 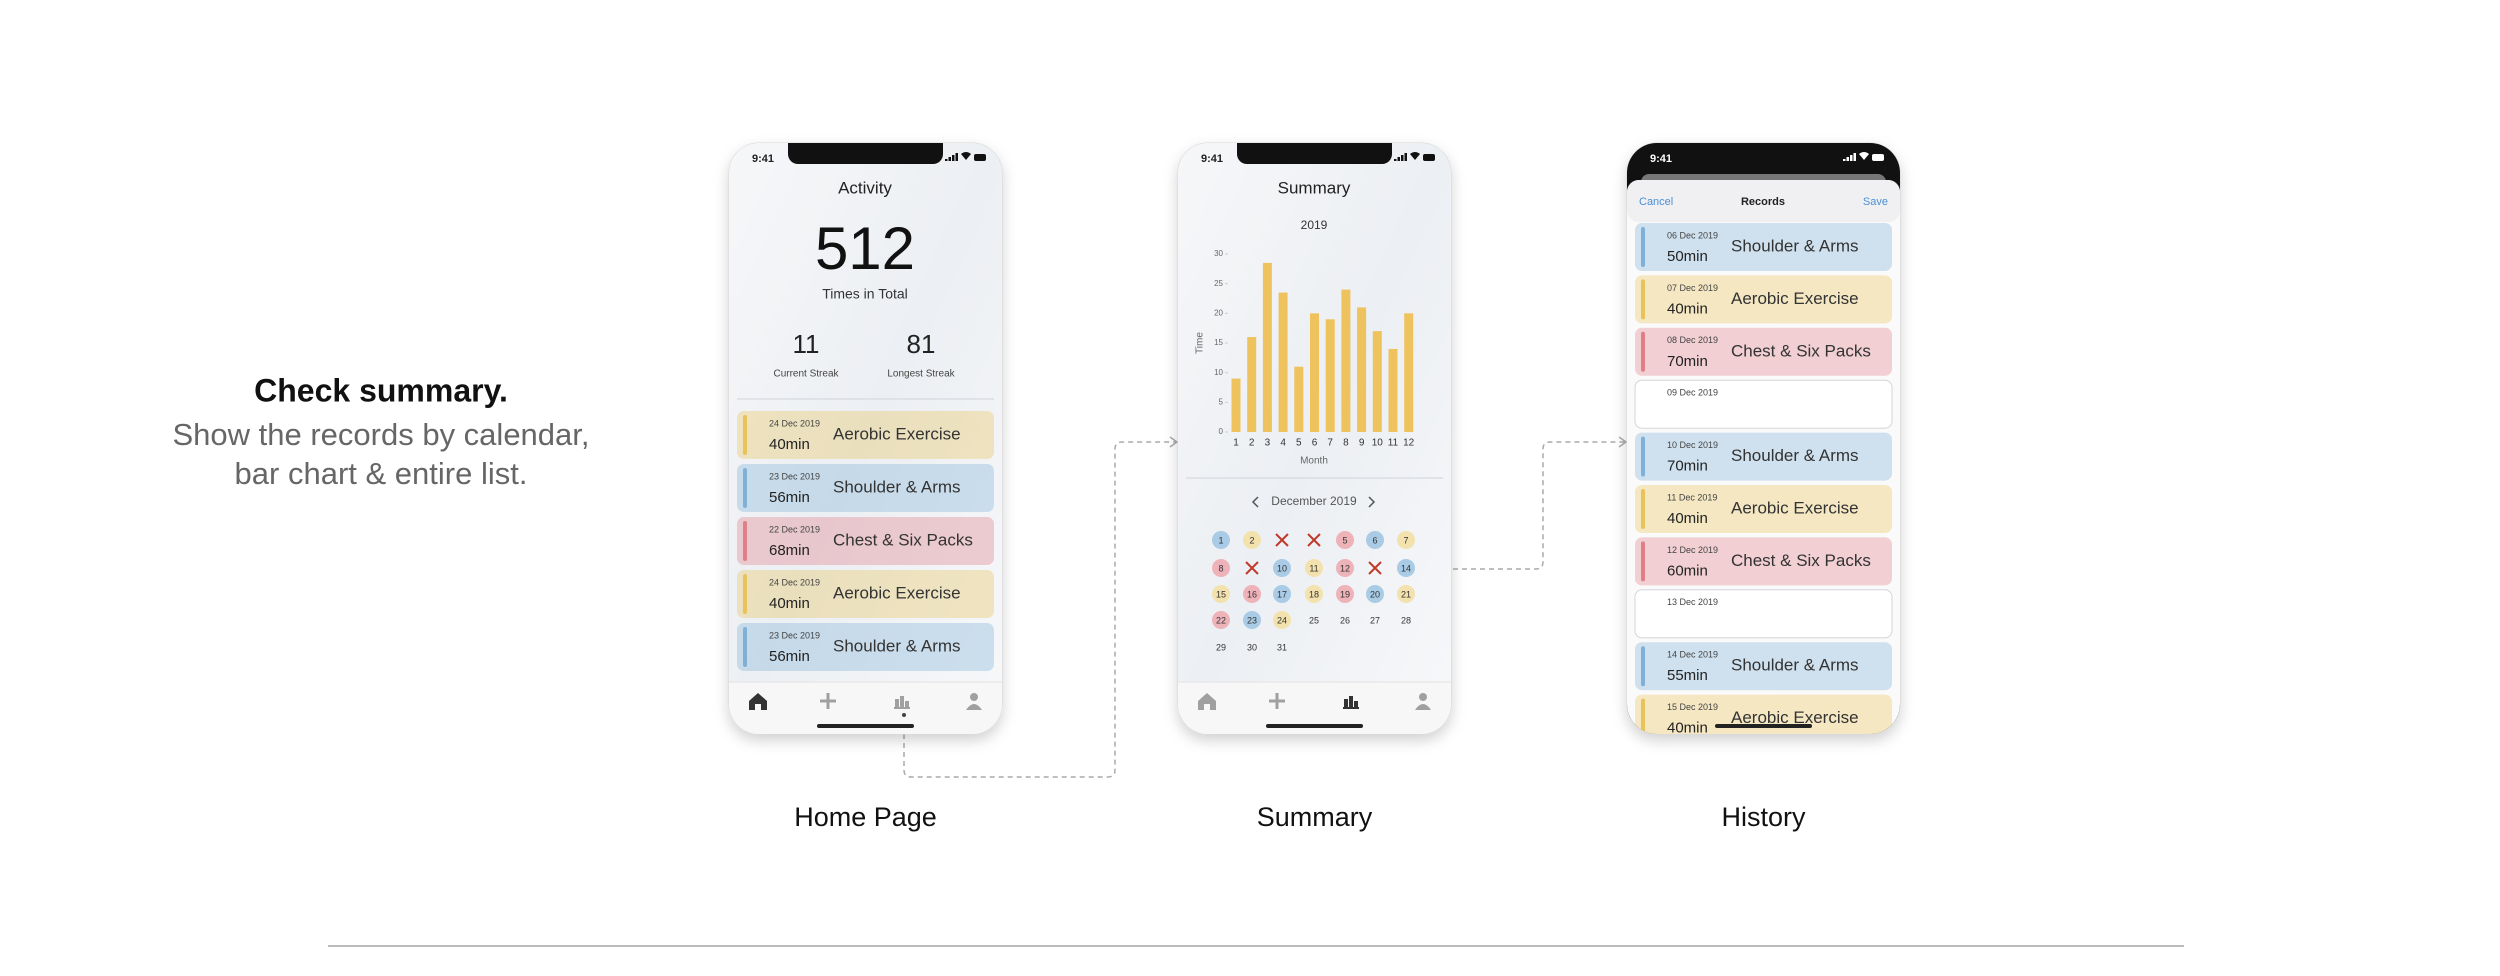 What do you see at coordinates (381, 473) in the screenshot?
I see `intro-line: bar chart & entire list.` at bounding box center [381, 473].